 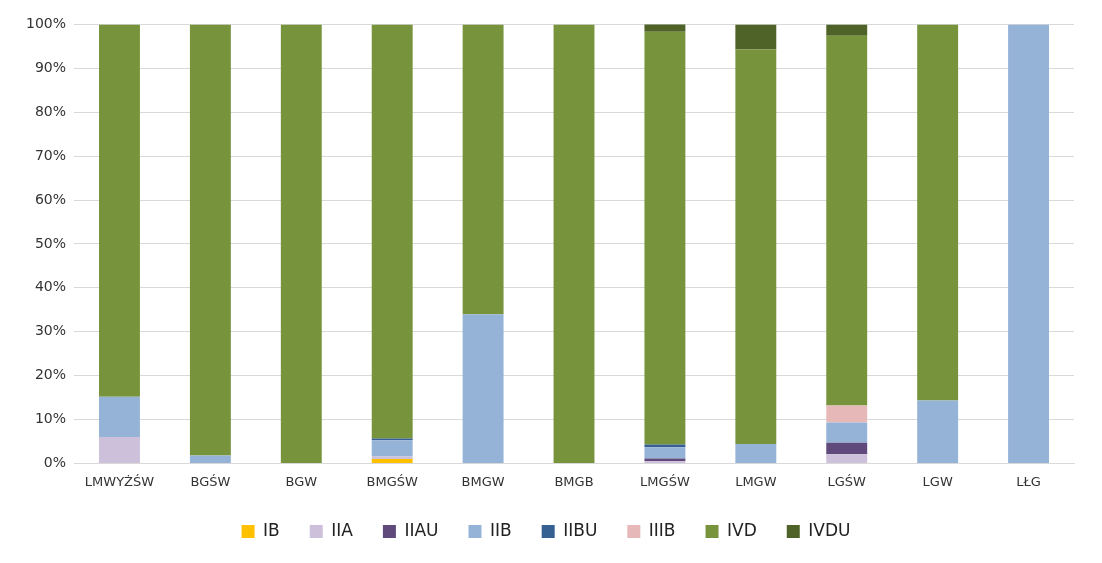 What do you see at coordinates (50, 286) in the screenshot?
I see `y-tick-label: 40%` at bounding box center [50, 286].